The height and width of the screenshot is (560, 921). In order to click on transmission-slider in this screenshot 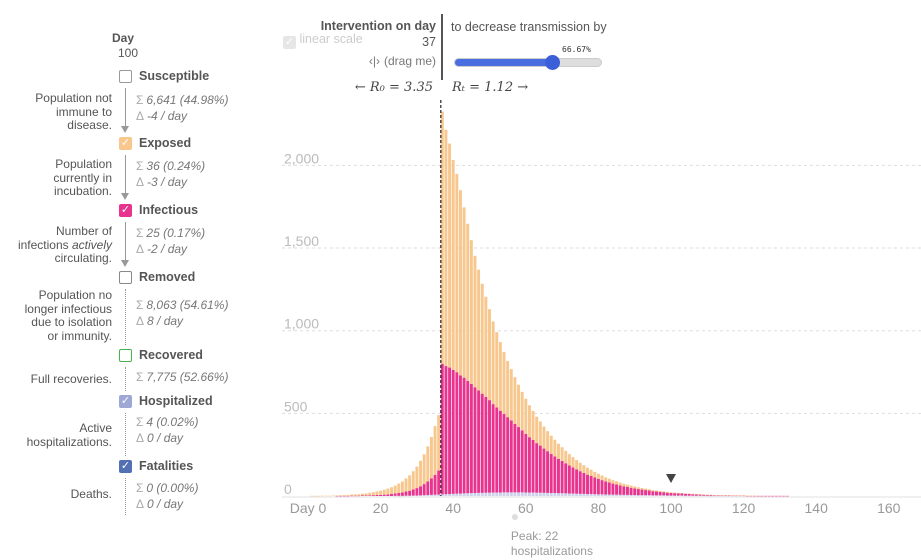, I will do `click(528, 62)`.